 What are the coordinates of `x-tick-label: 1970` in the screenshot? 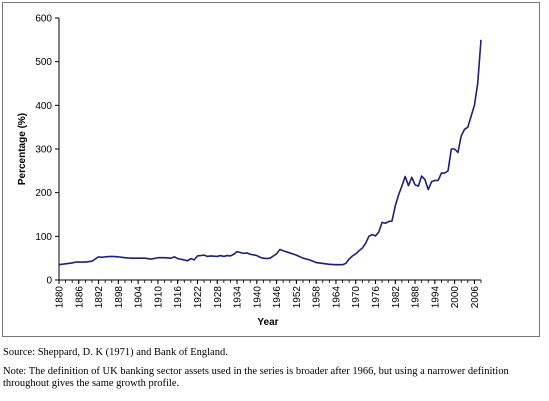 It's located at (356, 297).